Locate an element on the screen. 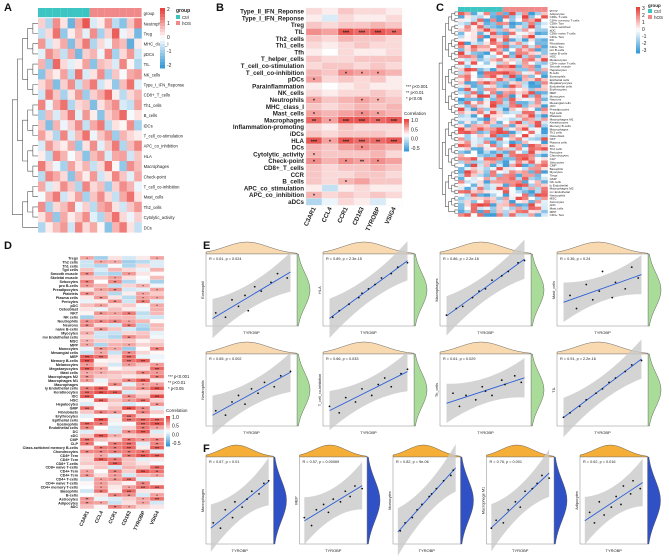  x-axis-label: TYROBP is located at coordinates (614, 550).